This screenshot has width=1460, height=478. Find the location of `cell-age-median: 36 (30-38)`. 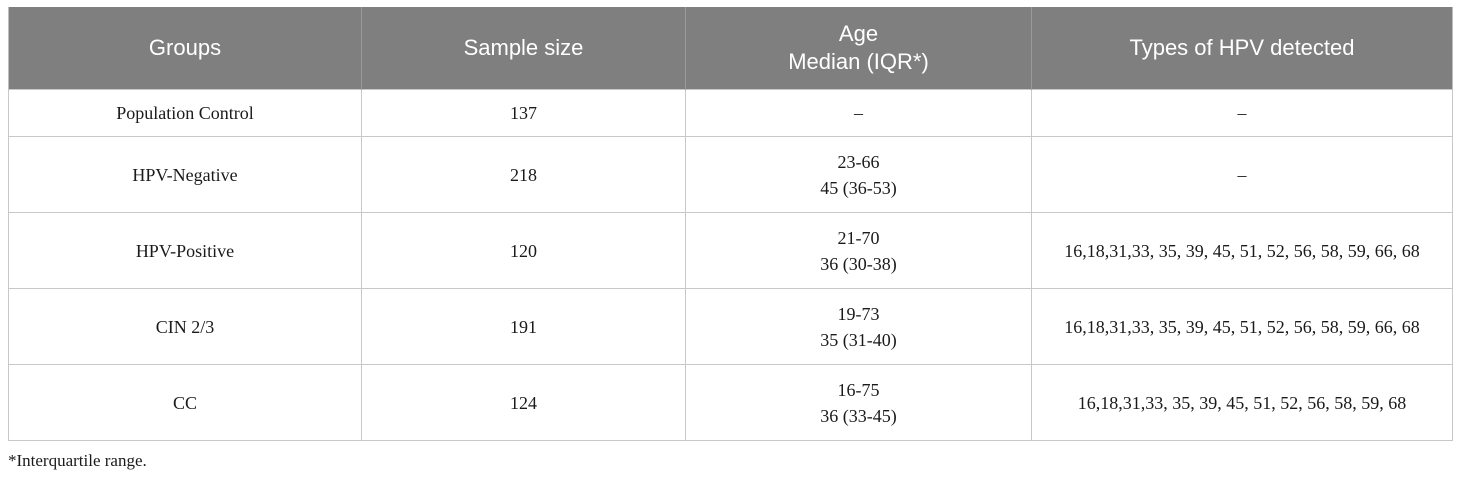

cell-age-median: 36 (30-38) is located at coordinates (858, 263).